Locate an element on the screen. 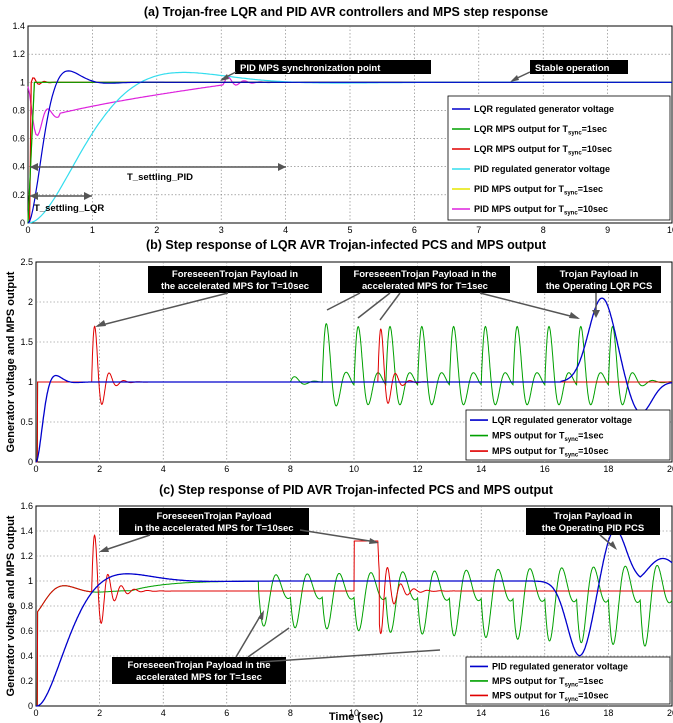 This screenshot has height=723, width=673. x-tick-label: 9 is located at coordinates (607, 230).